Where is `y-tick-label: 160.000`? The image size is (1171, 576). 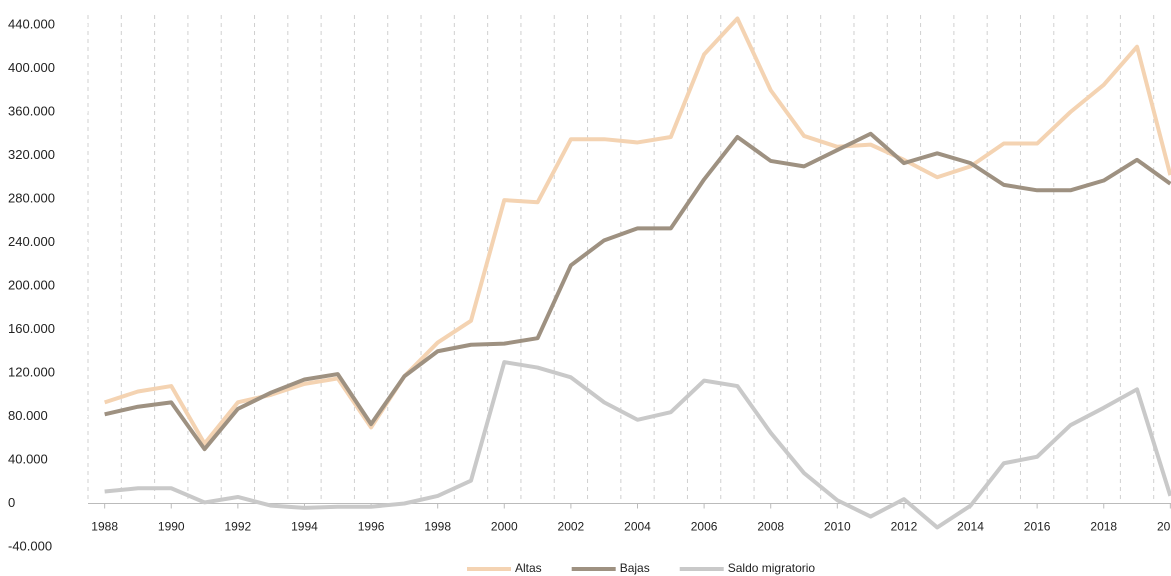 y-tick-label: 160.000 is located at coordinates (31, 328).